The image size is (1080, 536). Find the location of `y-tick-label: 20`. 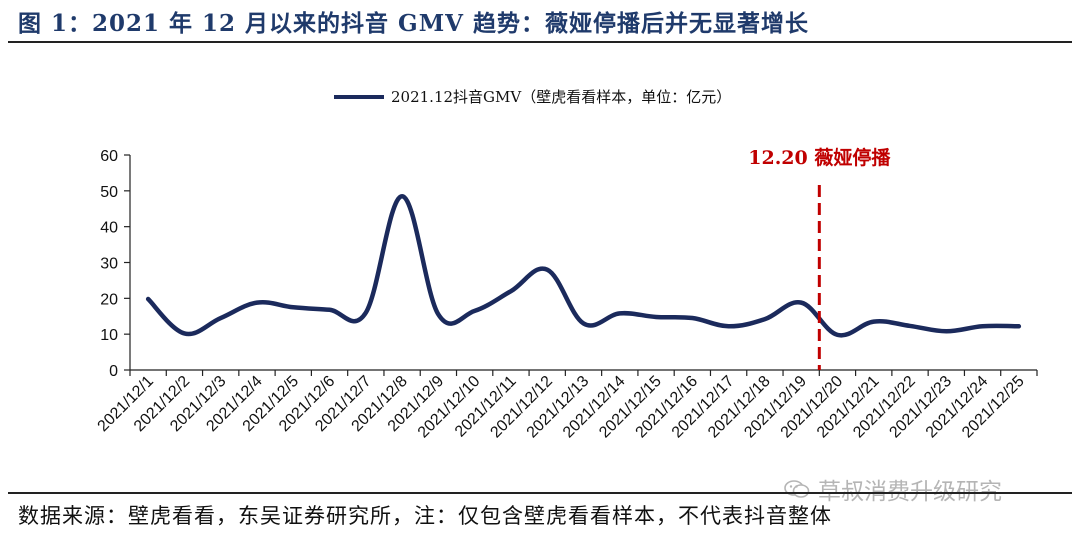

y-tick-label: 20 is located at coordinates (109, 299).